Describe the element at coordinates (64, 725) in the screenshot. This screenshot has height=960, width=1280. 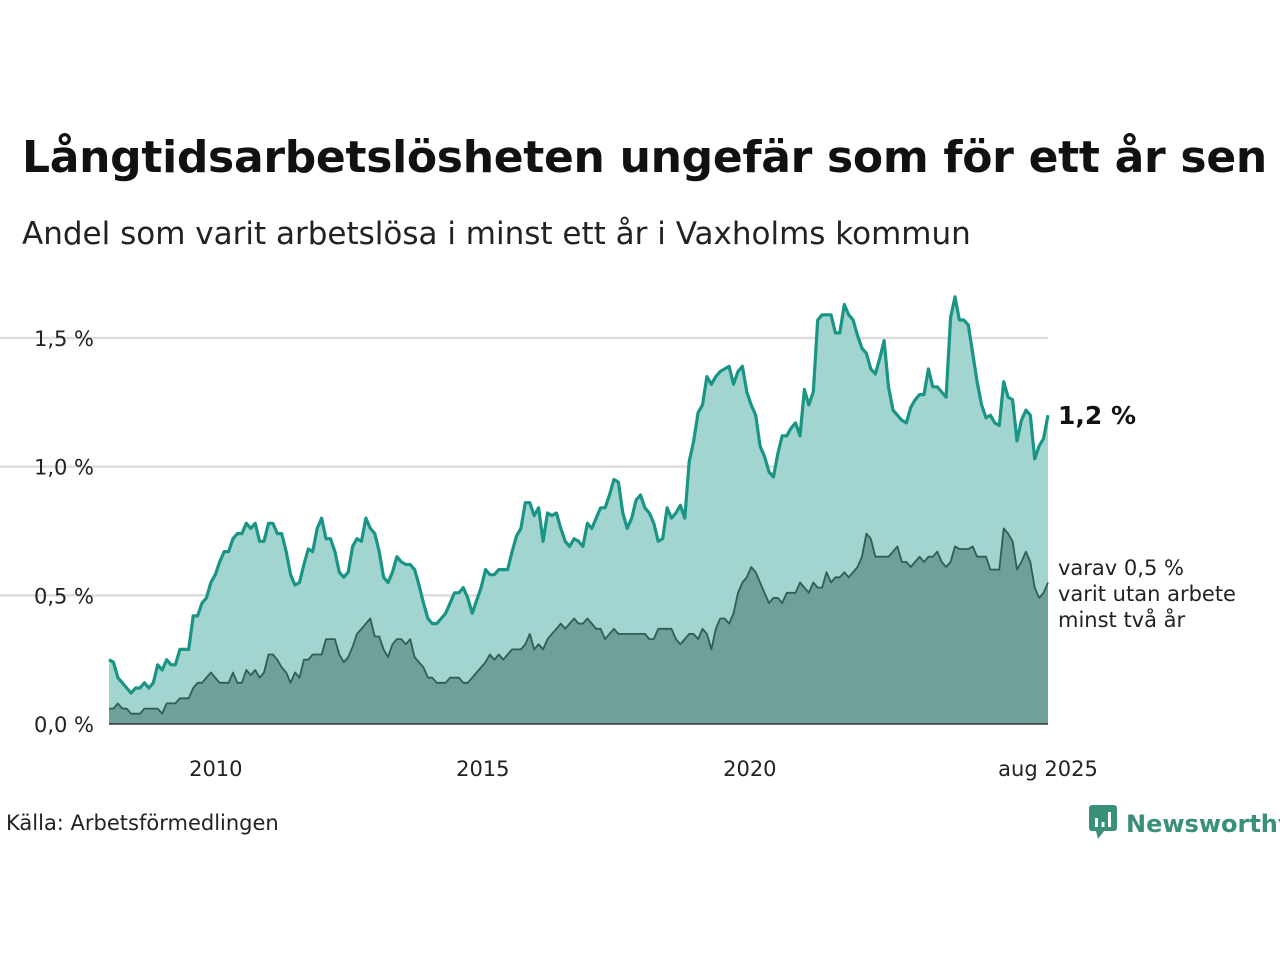
I see `y-tick-label: 0,0 %` at that location.